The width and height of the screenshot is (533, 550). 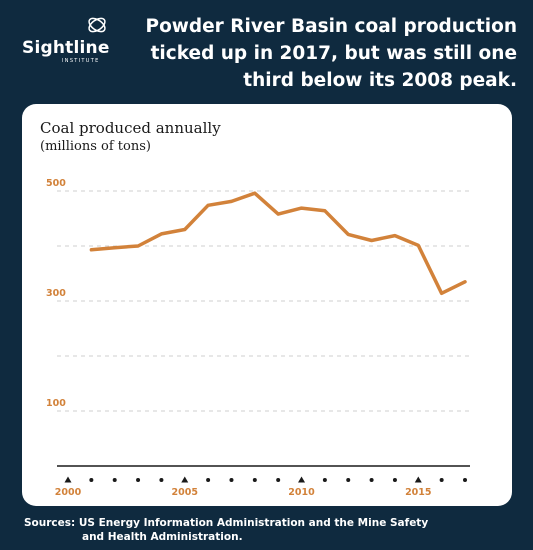 What do you see at coordinates (278, 243) in the screenshot?
I see `coal-production-line` at bounding box center [278, 243].